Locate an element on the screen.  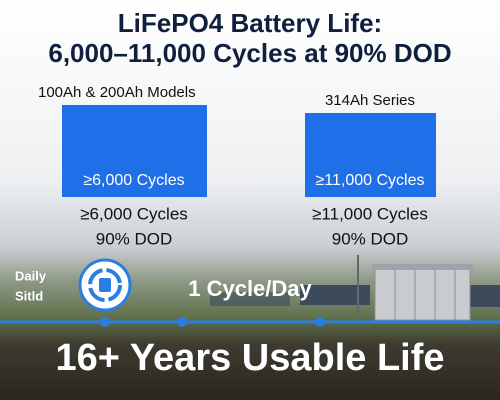
cycles: ≥6,000 Cycles is located at coordinates (134, 213).